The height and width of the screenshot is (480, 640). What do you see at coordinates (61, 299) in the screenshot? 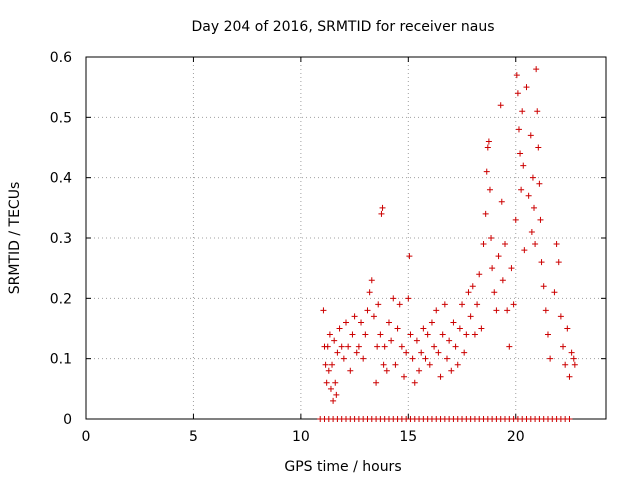
I see `y-tick-label: 0.2` at bounding box center [61, 299].